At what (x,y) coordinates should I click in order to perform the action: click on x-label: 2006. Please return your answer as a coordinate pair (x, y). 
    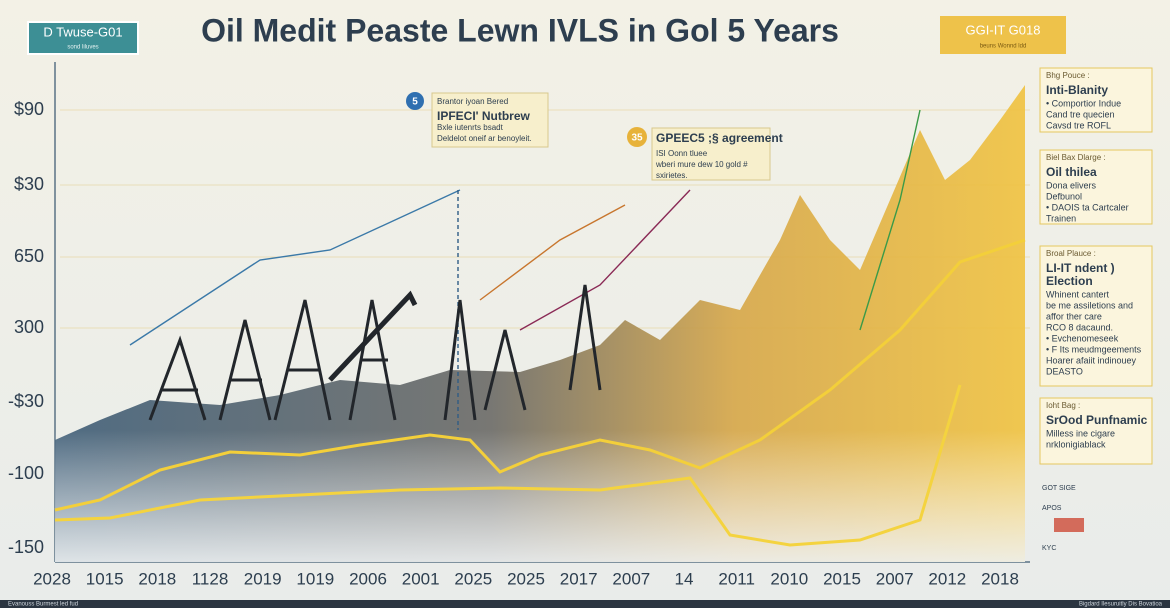
    Looking at the image, I should click on (368, 578).